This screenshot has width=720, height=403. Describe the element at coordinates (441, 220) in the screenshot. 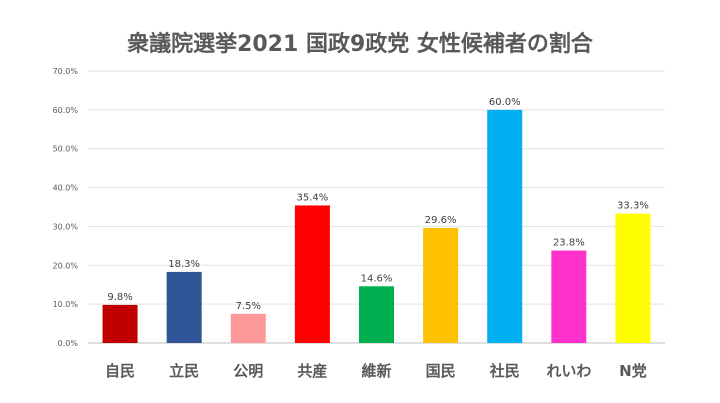

I see `data-label: 29.6%` at that location.